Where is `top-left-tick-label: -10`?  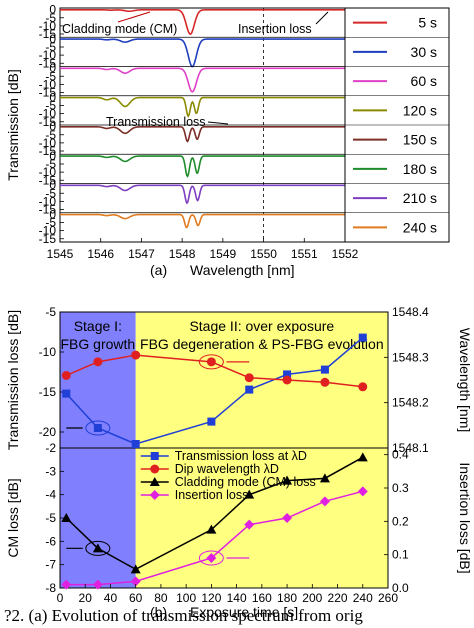
top-left-tick-label: -10 is located at coordinates (48, 352).